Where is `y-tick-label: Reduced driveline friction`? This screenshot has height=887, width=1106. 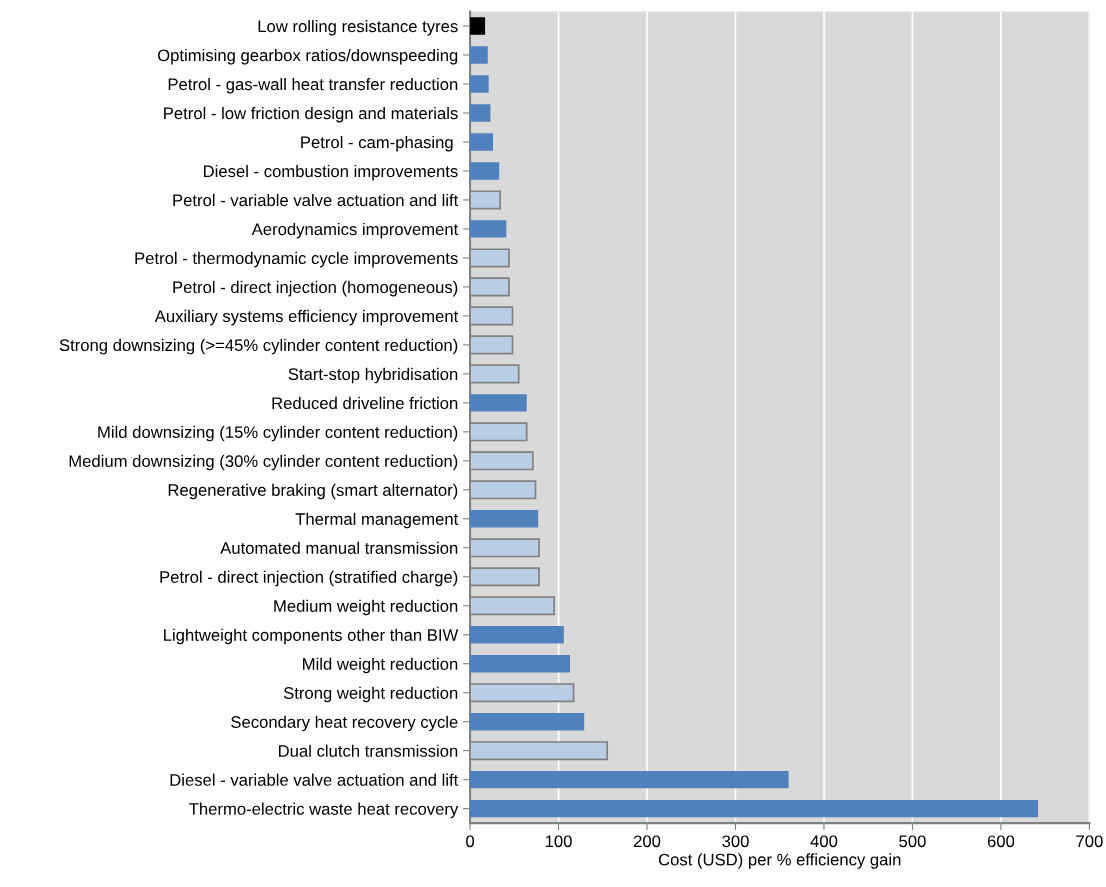 y-tick-label: Reduced driveline friction is located at coordinates (365, 403).